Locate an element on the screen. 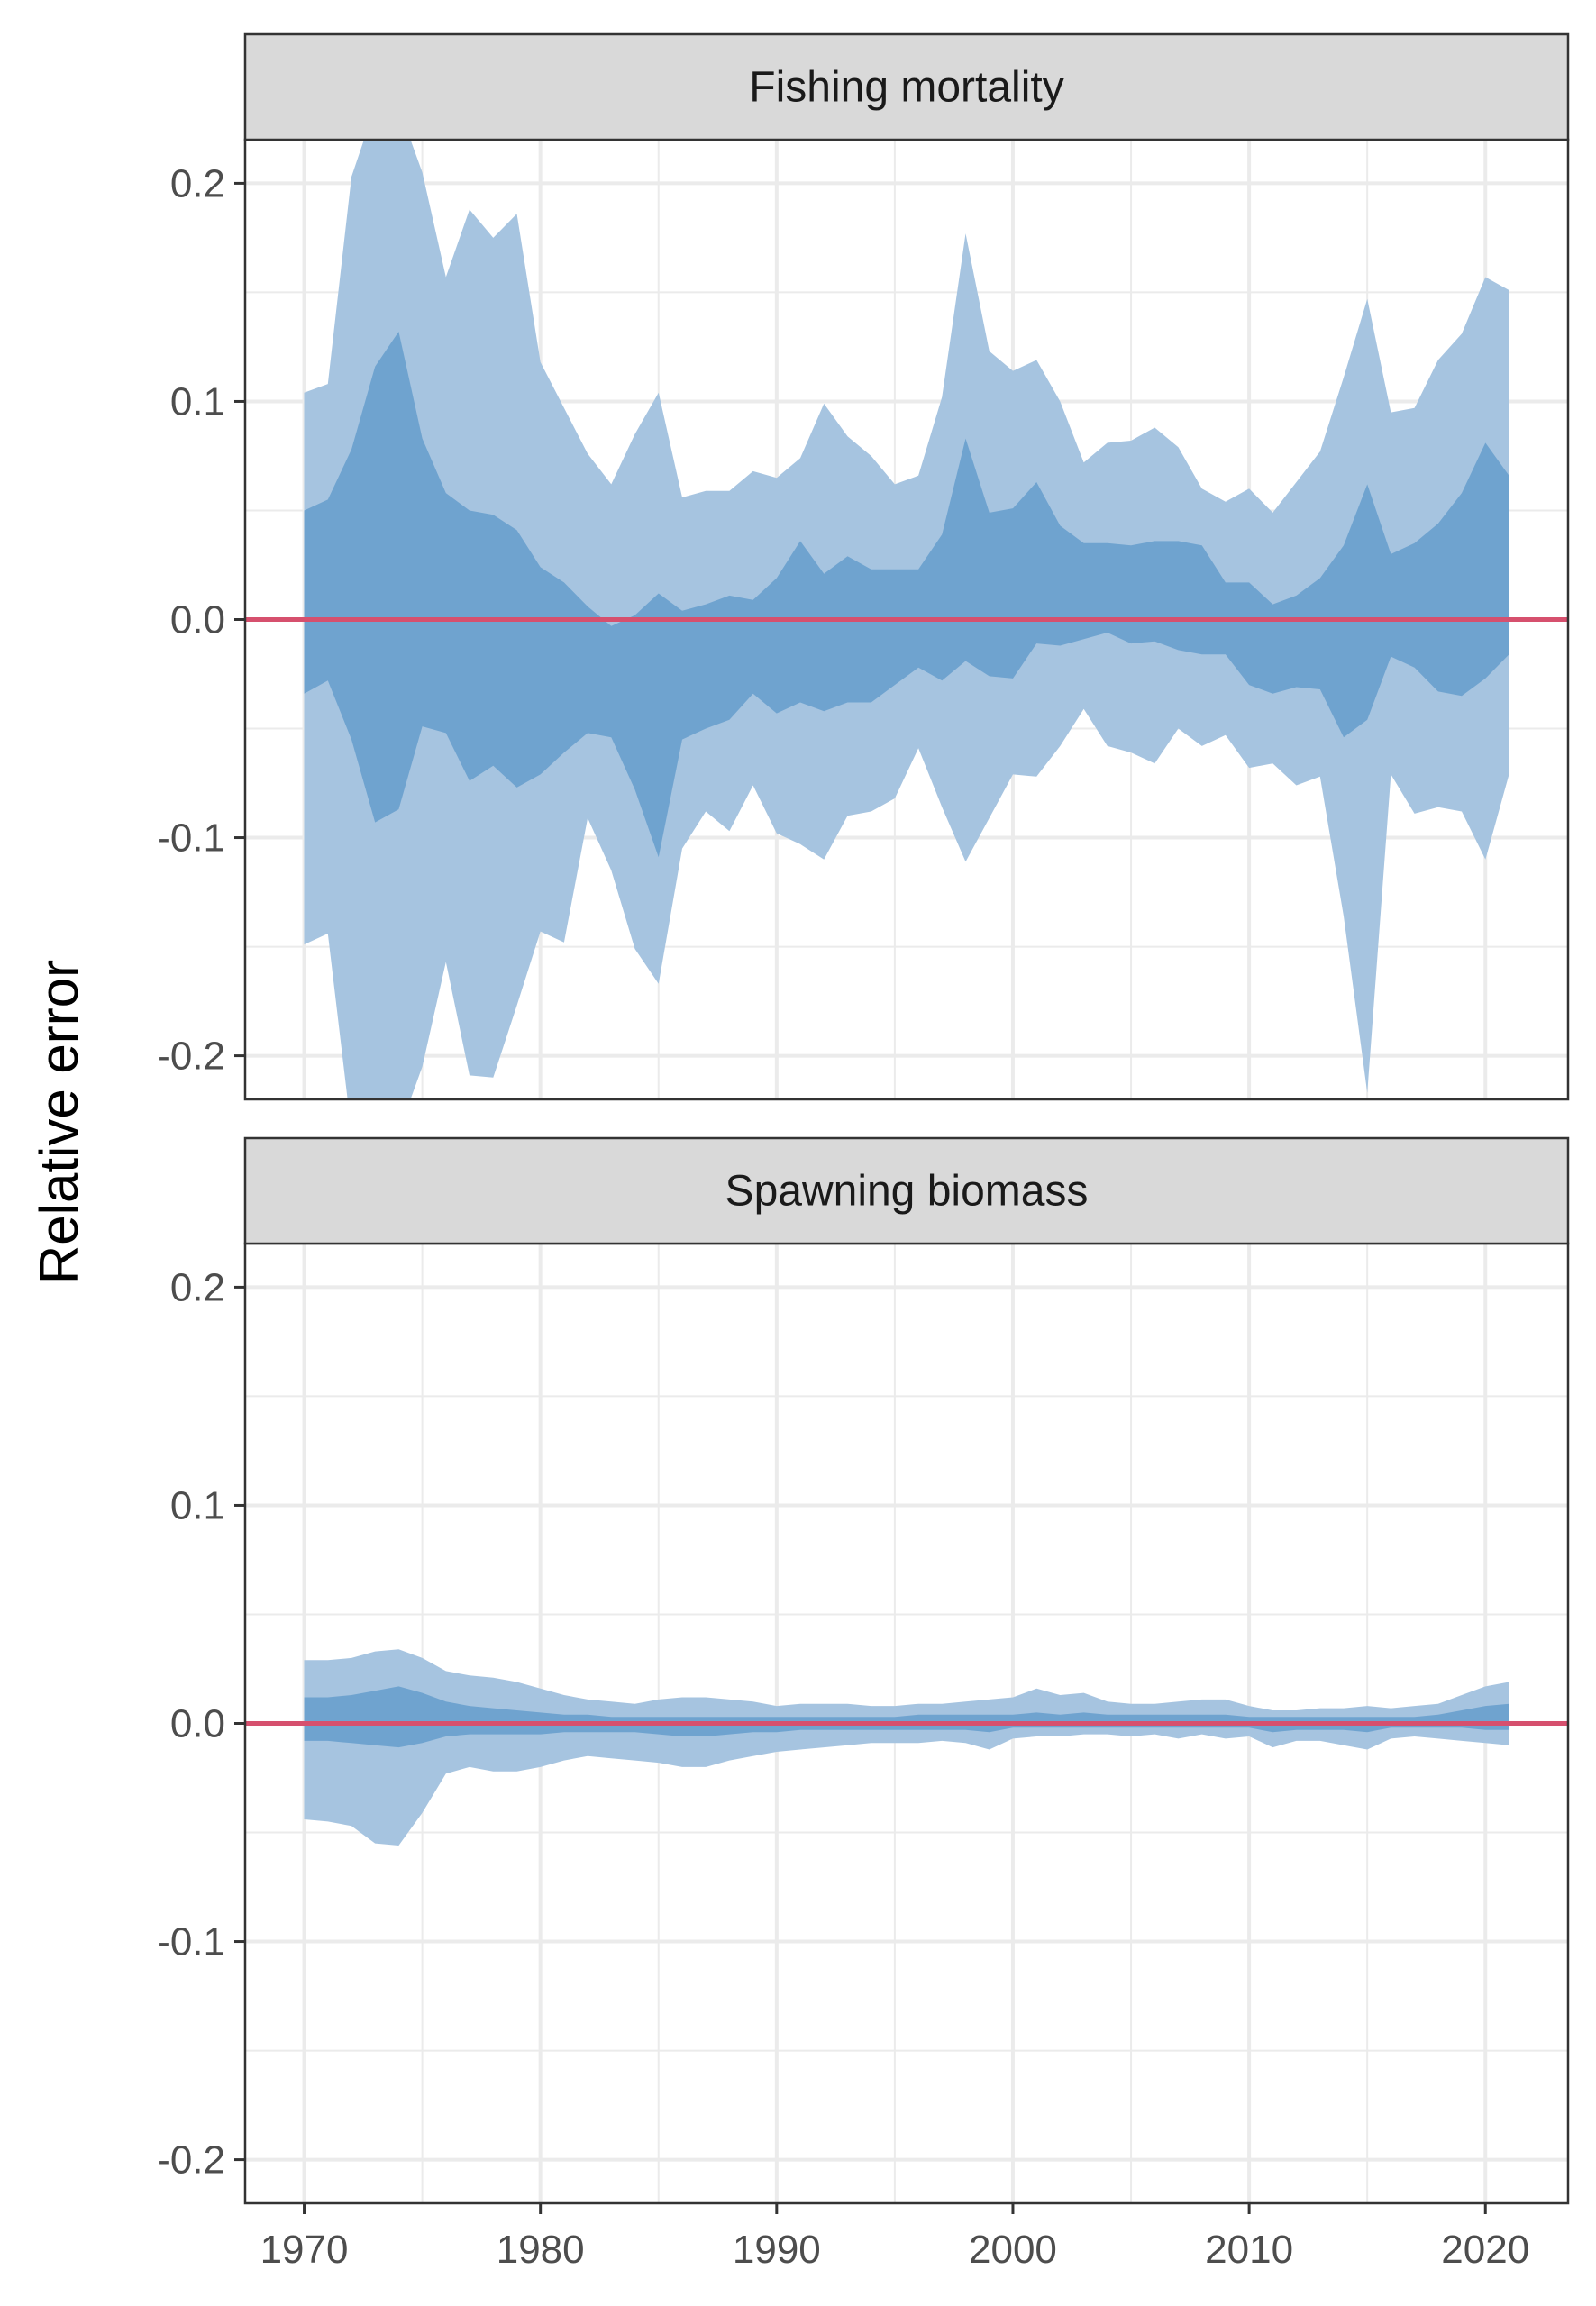 The height and width of the screenshot is (2306, 1596). x-tick-label: 1990 is located at coordinates (777, 2250).